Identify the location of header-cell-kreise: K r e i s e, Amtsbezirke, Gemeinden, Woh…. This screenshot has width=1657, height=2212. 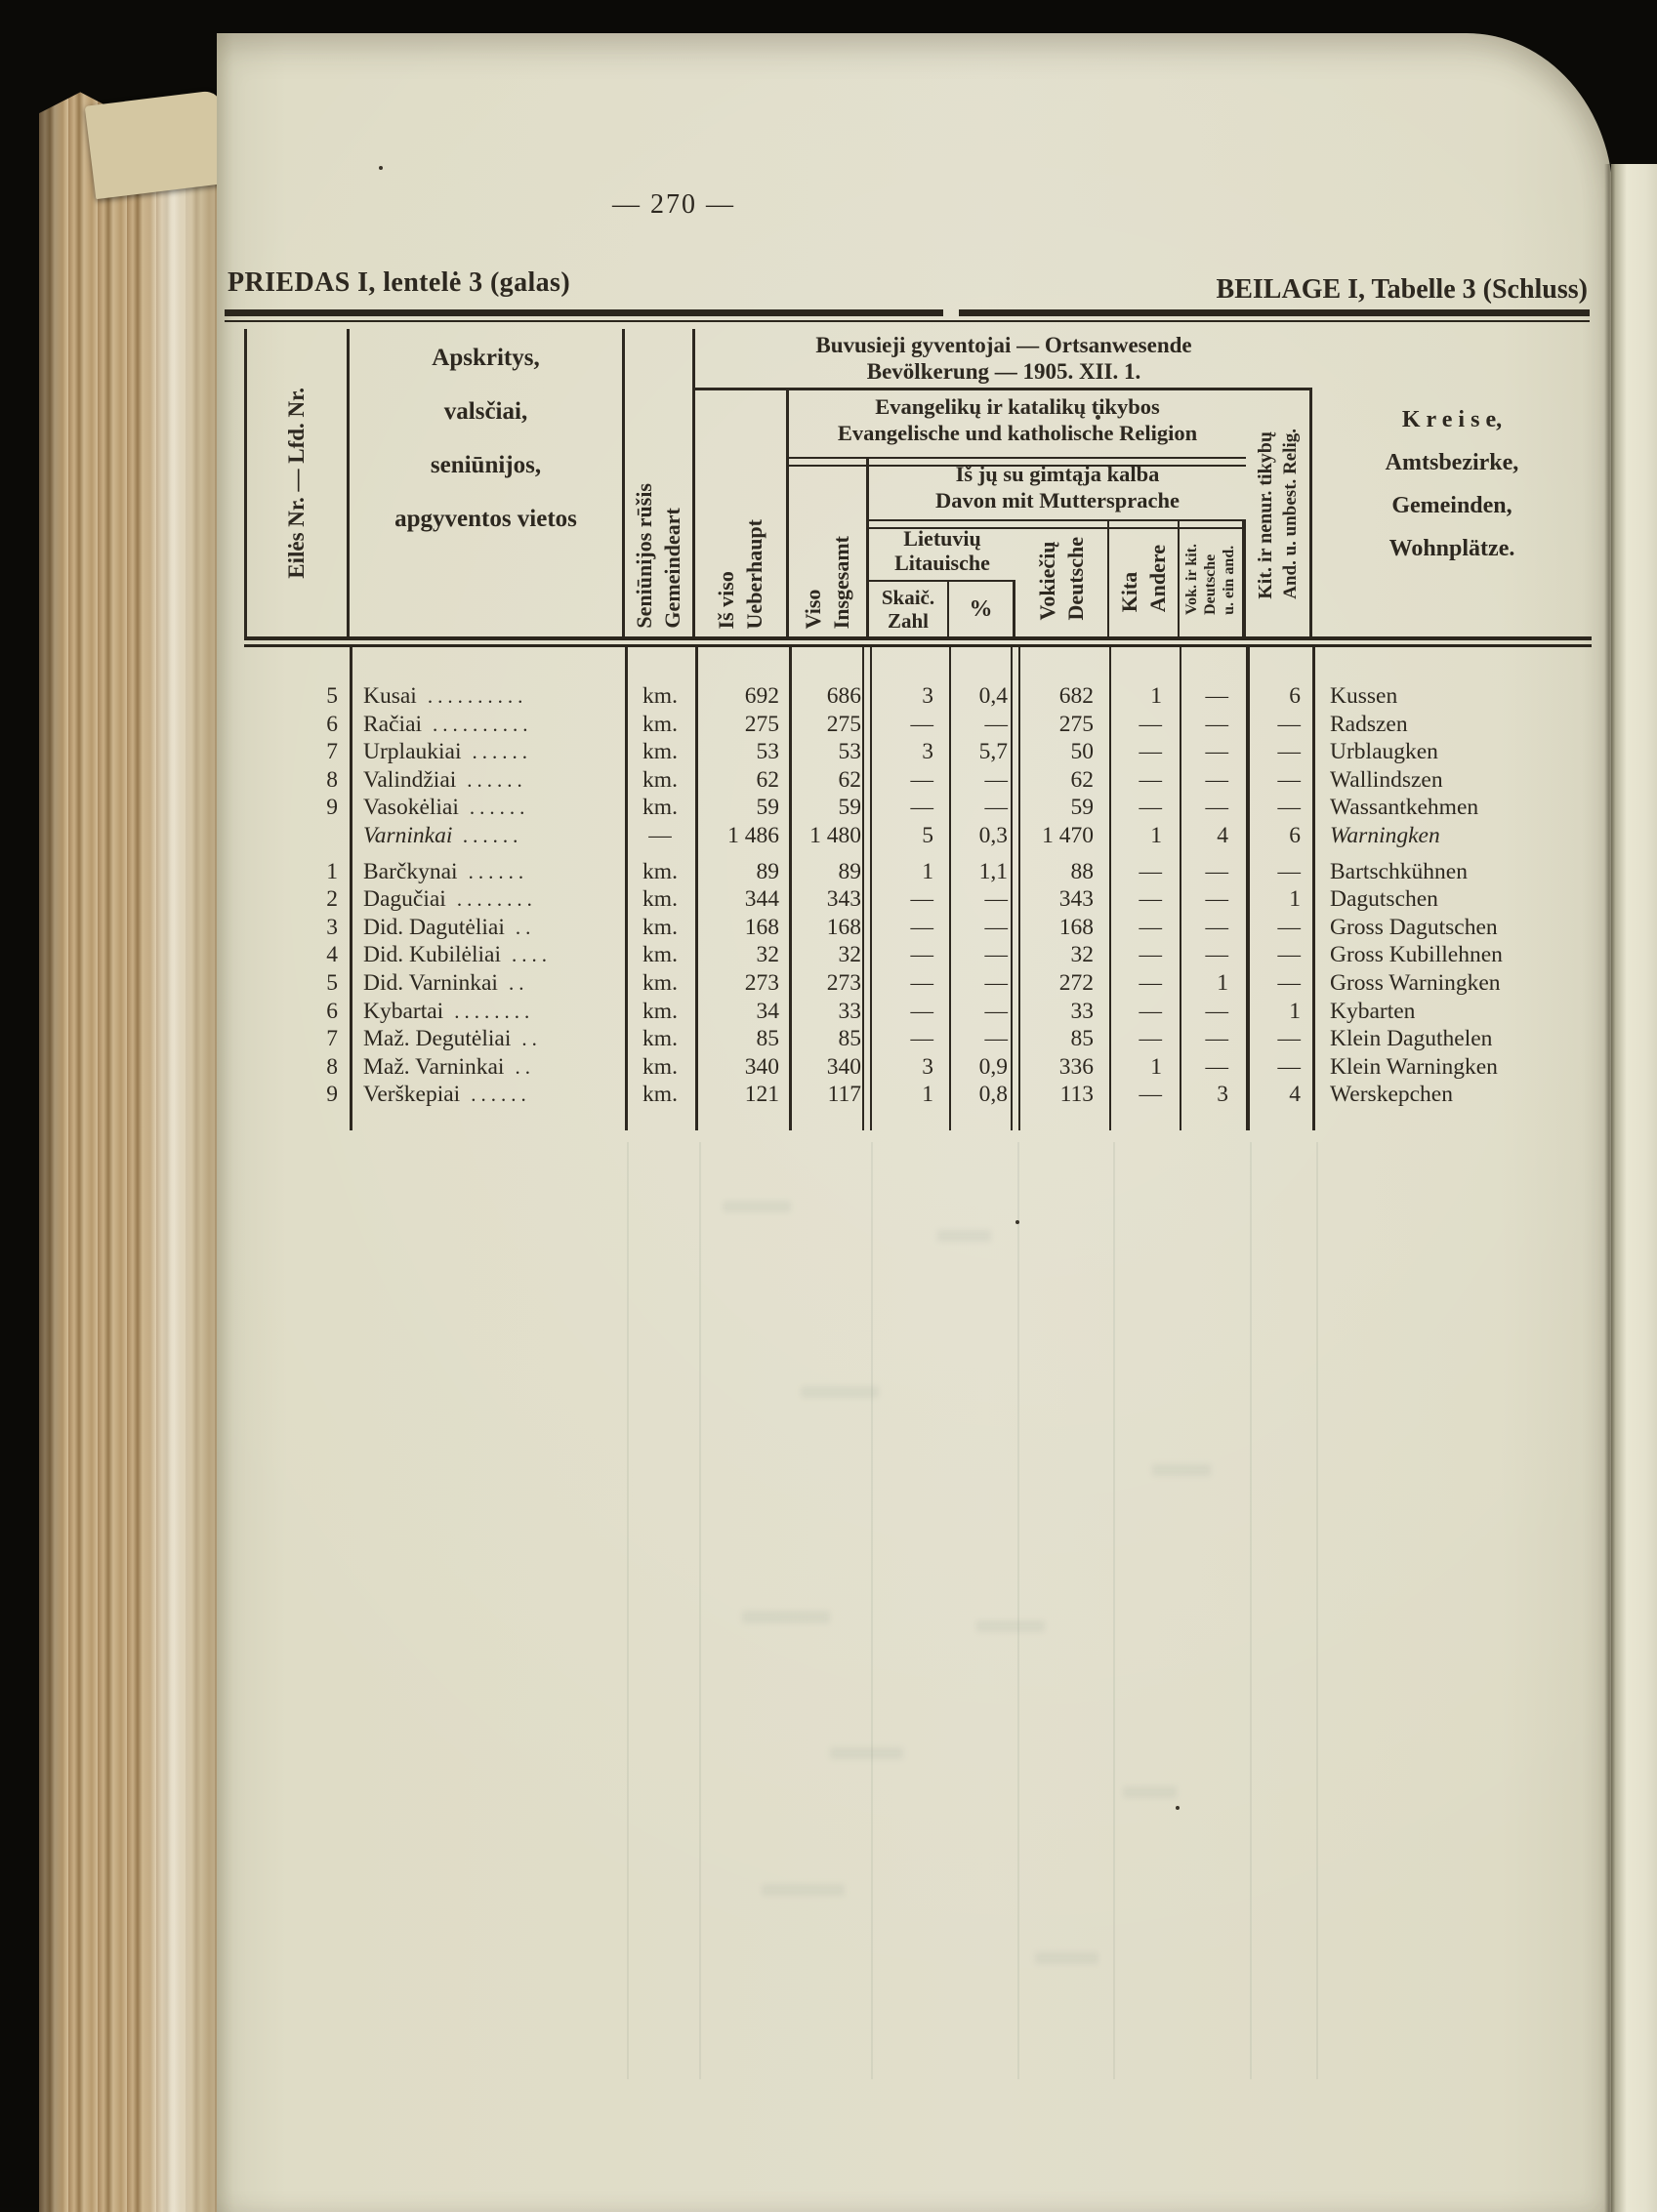
(1452, 482).